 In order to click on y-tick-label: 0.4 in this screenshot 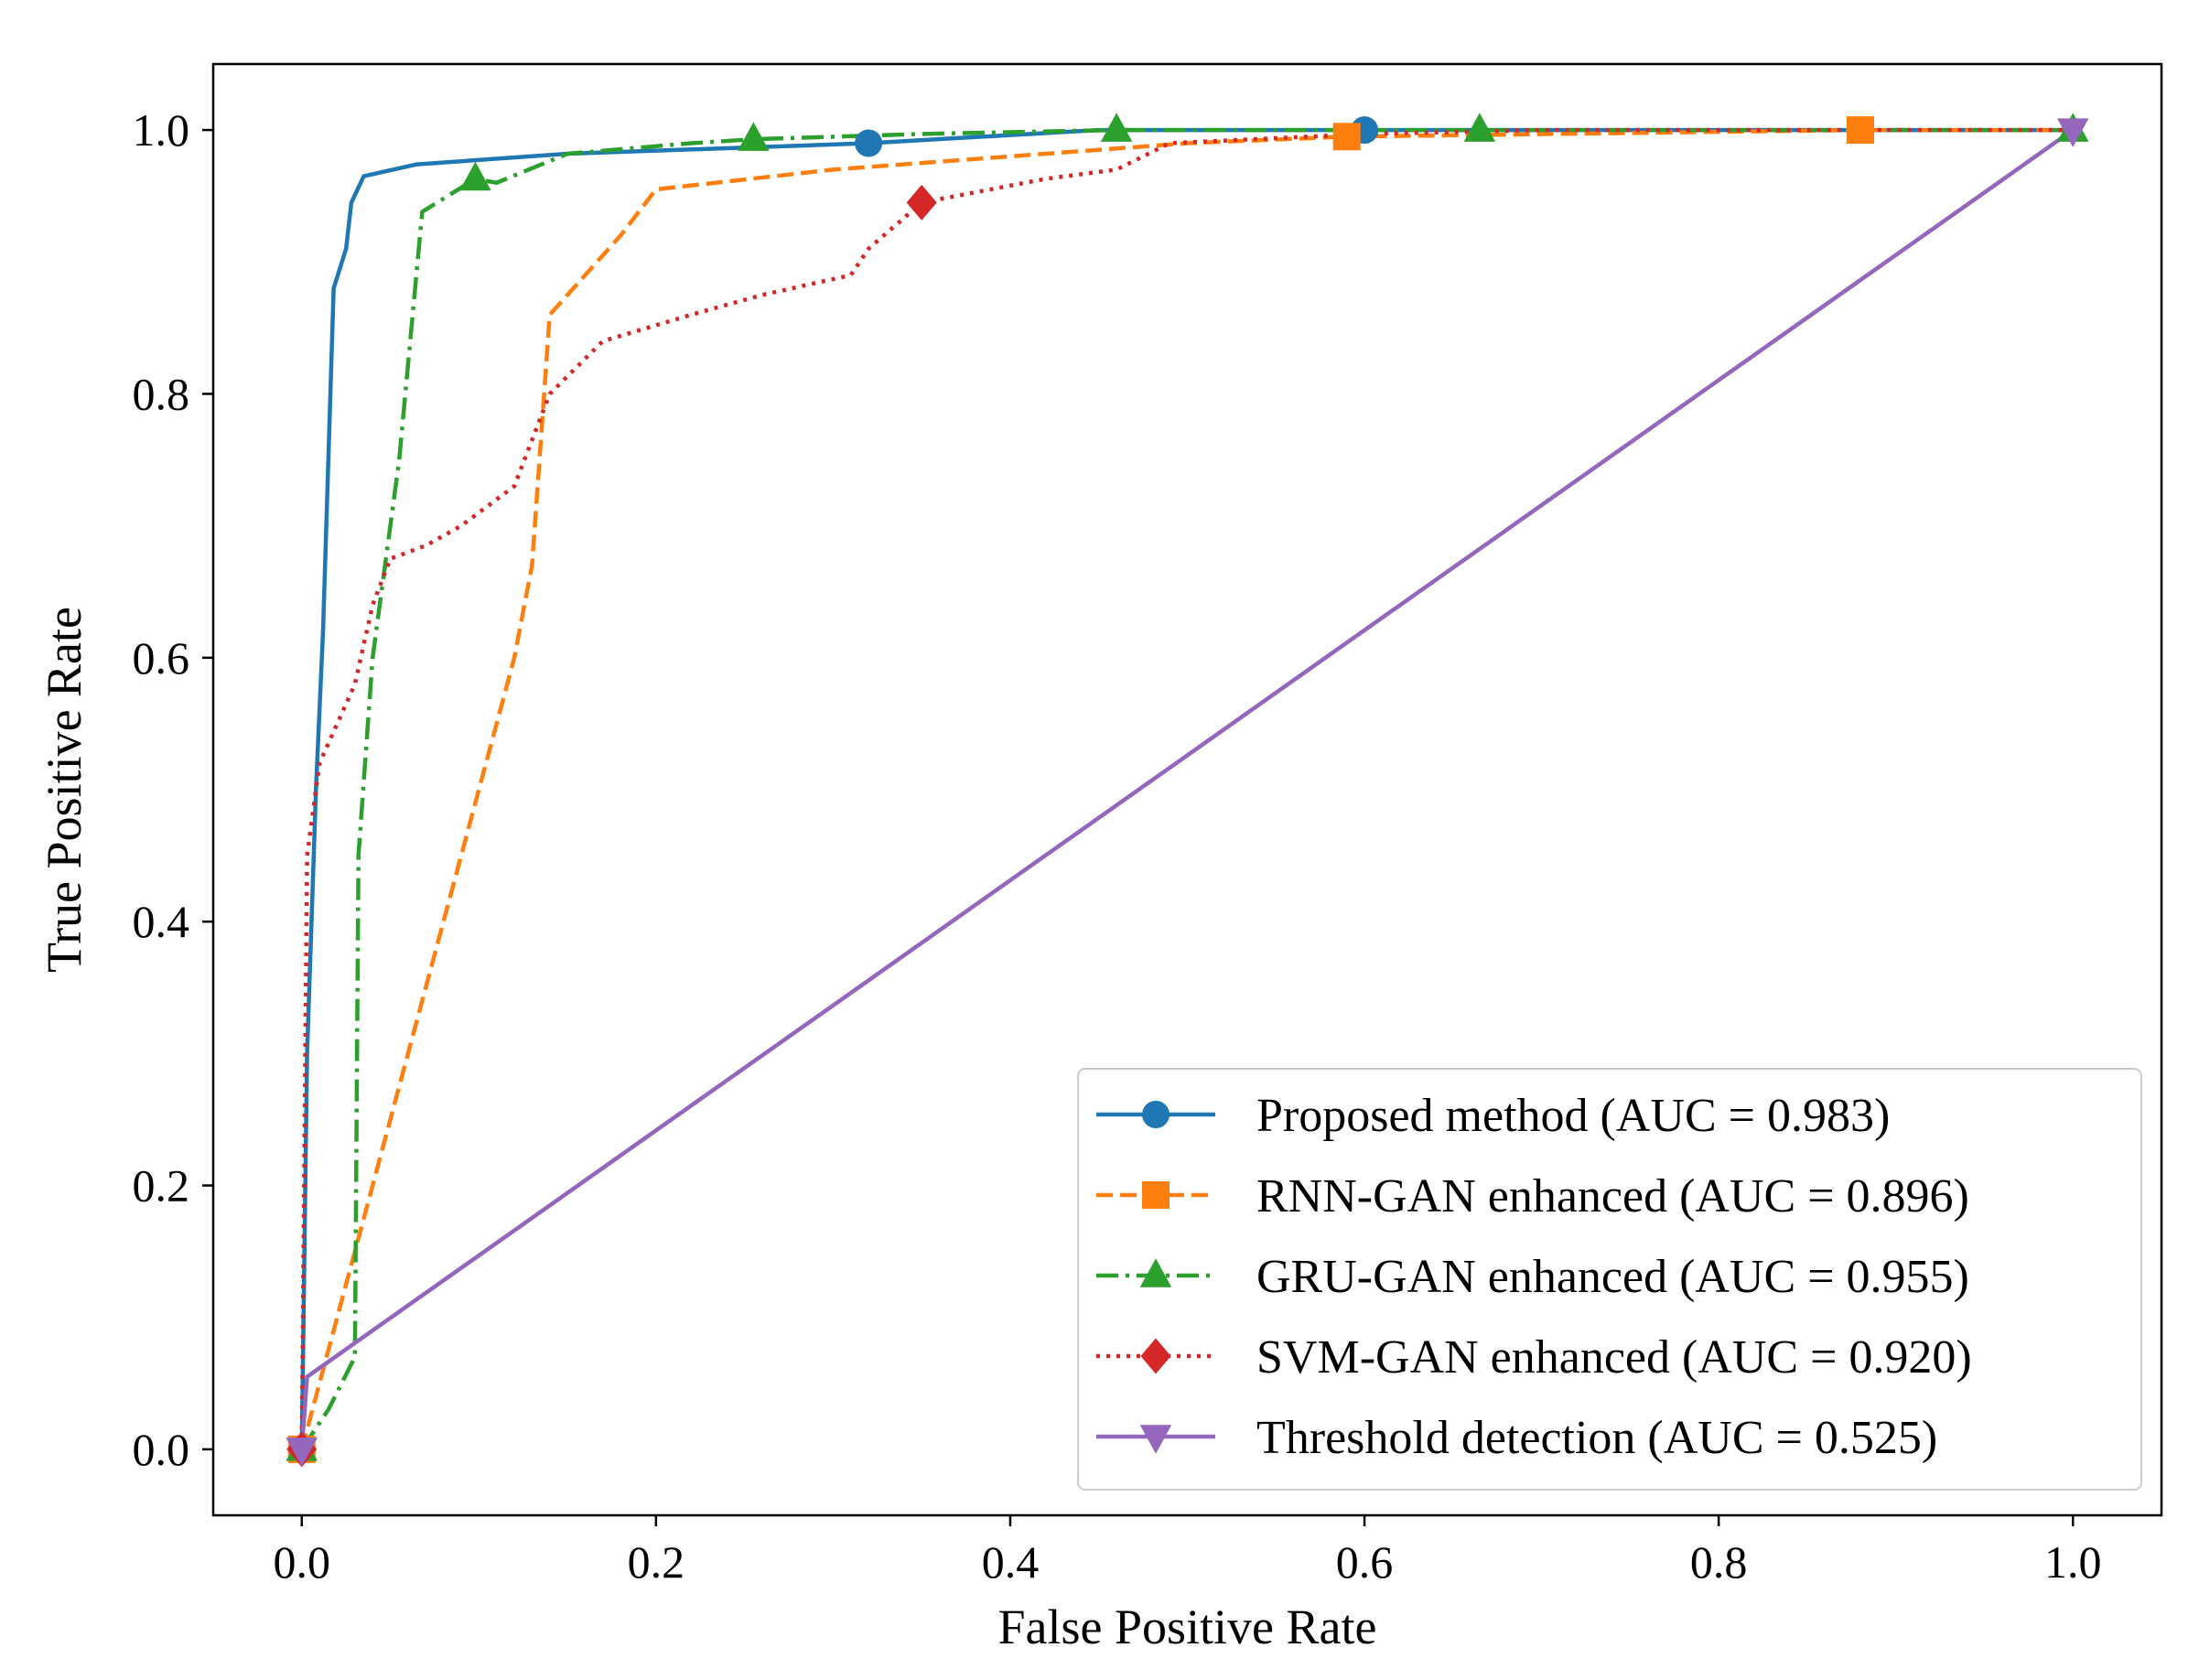, I will do `click(161, 921)`.